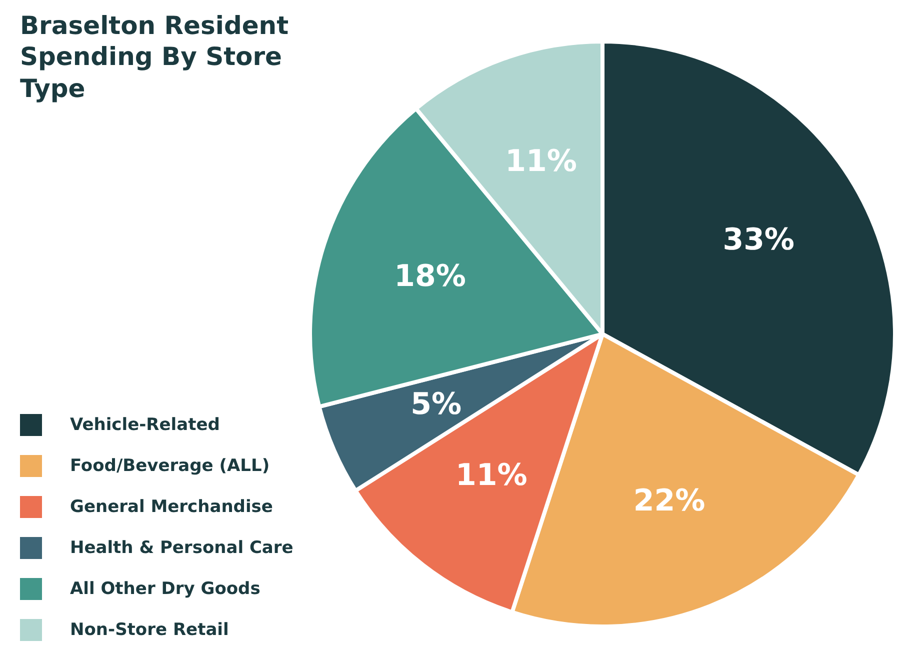 The image size is (909, 668). What do you see at coordinates (145, 424) in the screenshot?
I see `legend-label: Vehicle-Related` at bounding box center [145, 424].